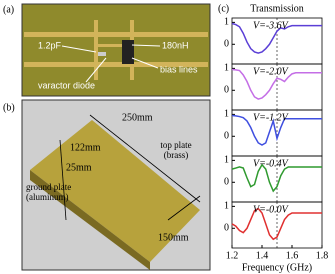  Describe the element at coordinates (79, 167) in the screenshot. I see `photo-label: 25mm` at that location.